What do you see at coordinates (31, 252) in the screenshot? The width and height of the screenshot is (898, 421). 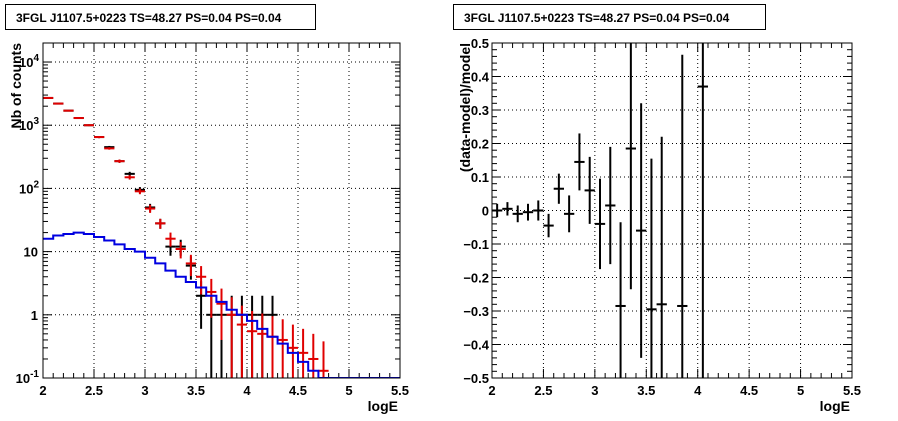 I see `y-tick-label: 10` at bounding box center [31, 252].